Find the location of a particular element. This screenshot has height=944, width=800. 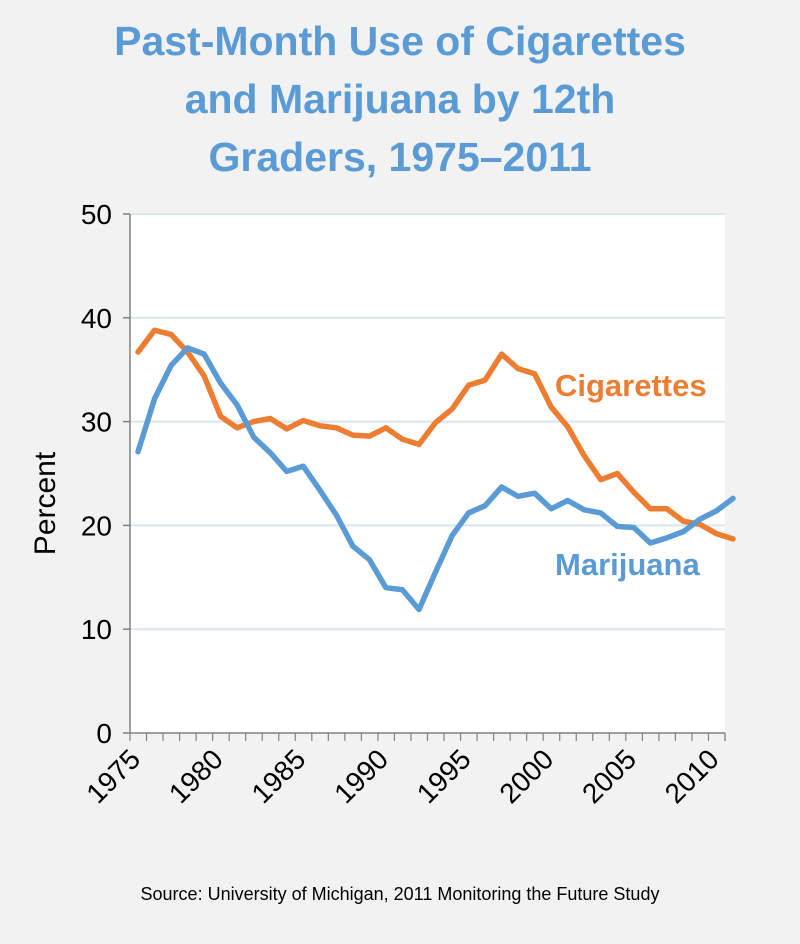

y-tick-label-10: 10 is located at coordinates (96, 629).